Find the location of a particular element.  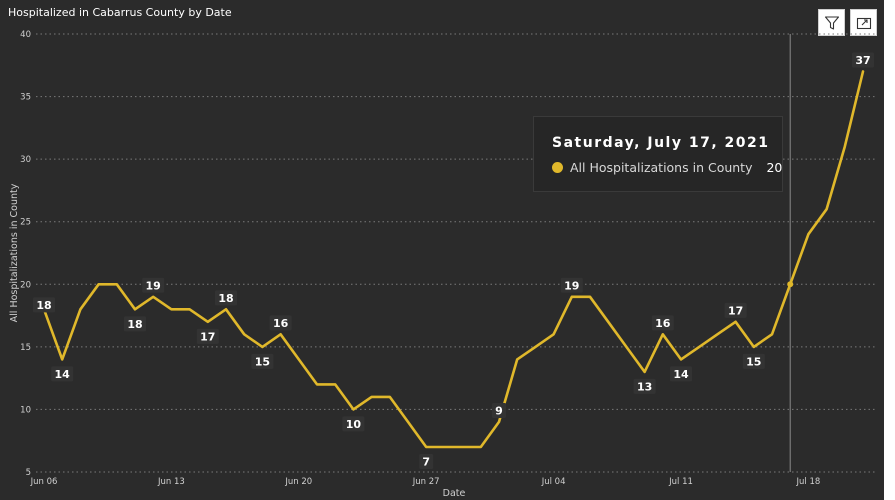

data-label: 7 is located at coordinates (426, 461).